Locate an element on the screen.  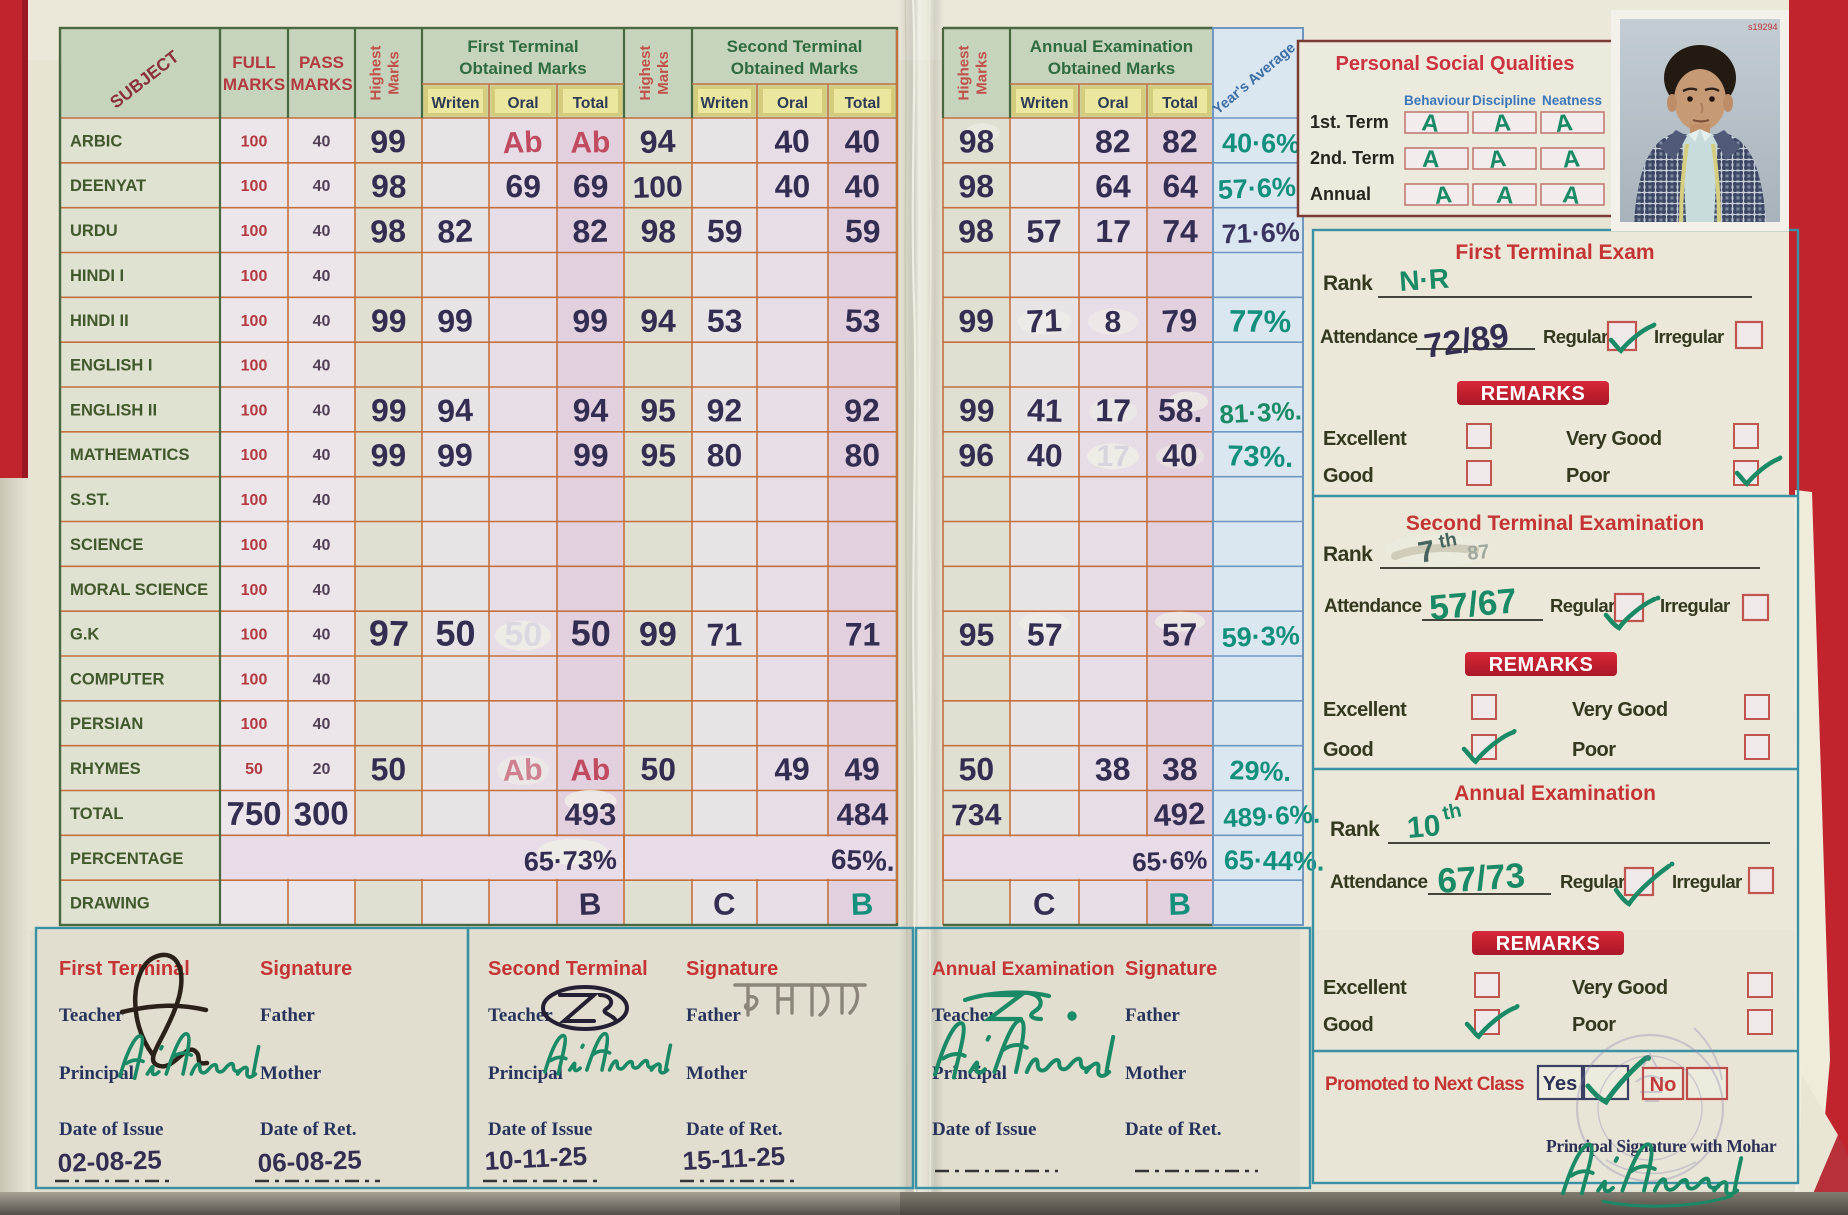
svg-text: 74 is located at coordinates (1180, 231).